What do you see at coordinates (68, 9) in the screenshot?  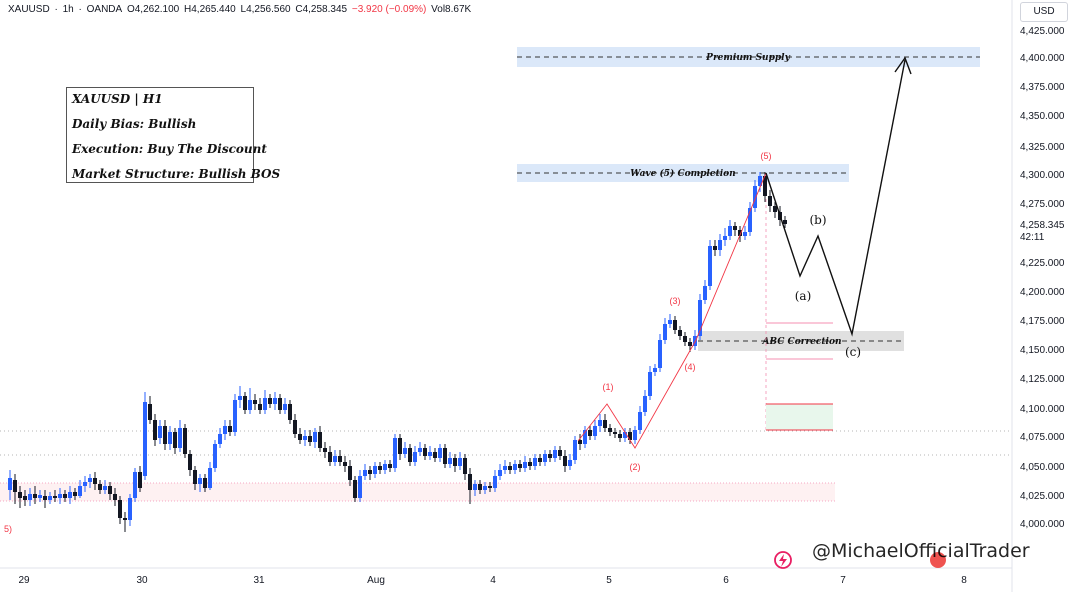 I see `interval-label: 1h` at bounding box center [68, 9].